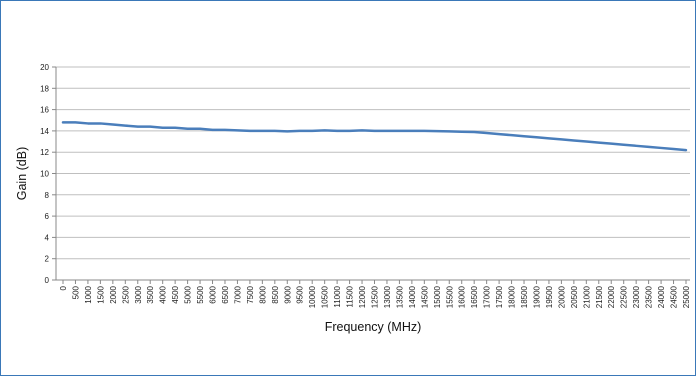 Image resolution: width=696 pixels, height=376 pixels. I want to click on x-tick-label: 15000, so click(437, 296).